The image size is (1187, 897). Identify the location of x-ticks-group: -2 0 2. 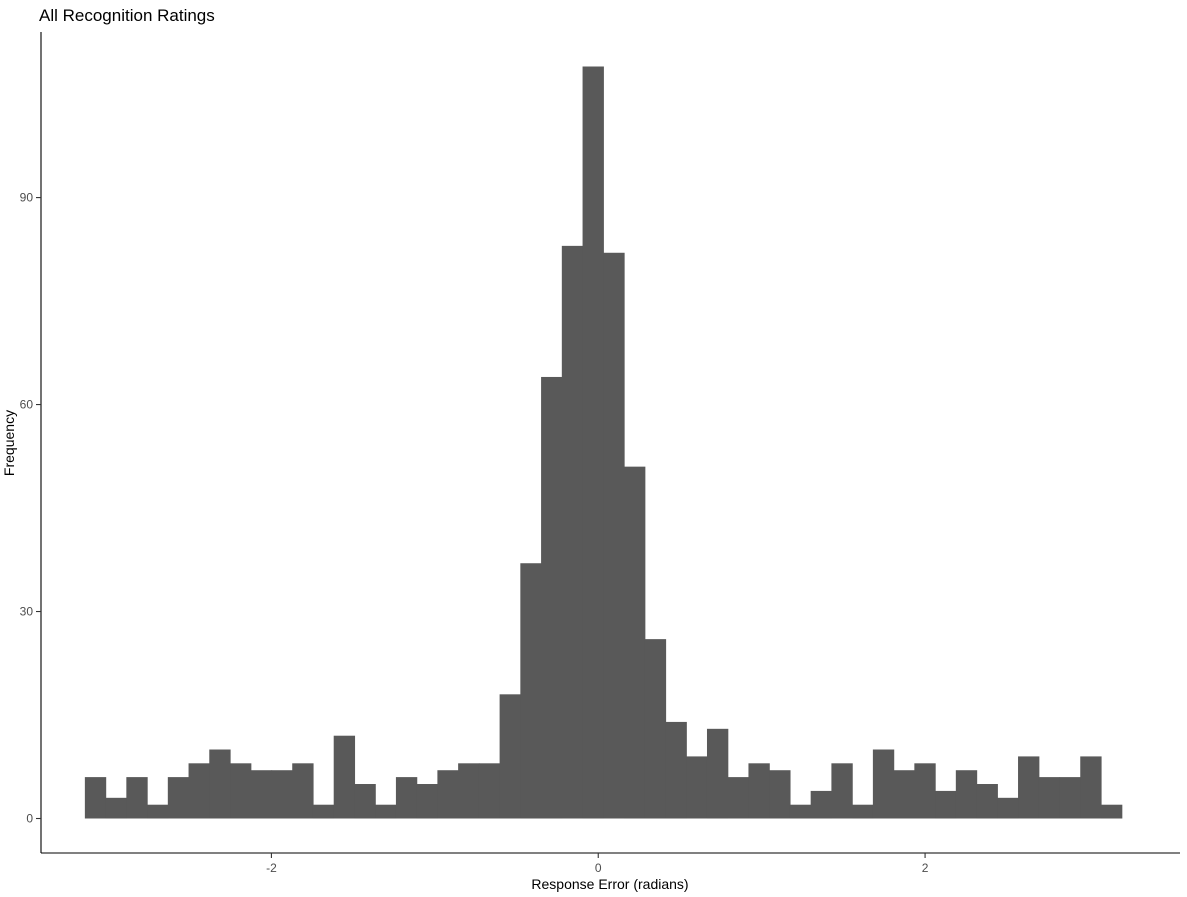
(597, 864).